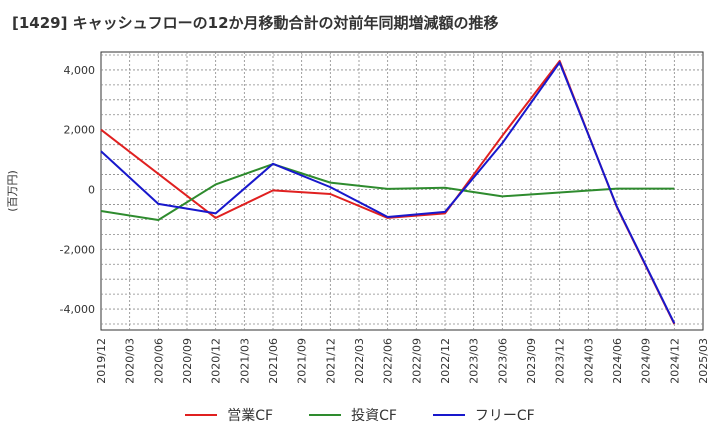 This screenshot has height=440, width=720. Describe the element at coordinates (187, 361) in the screenshot. I see `x-tick-label: 2020/09` at that location.